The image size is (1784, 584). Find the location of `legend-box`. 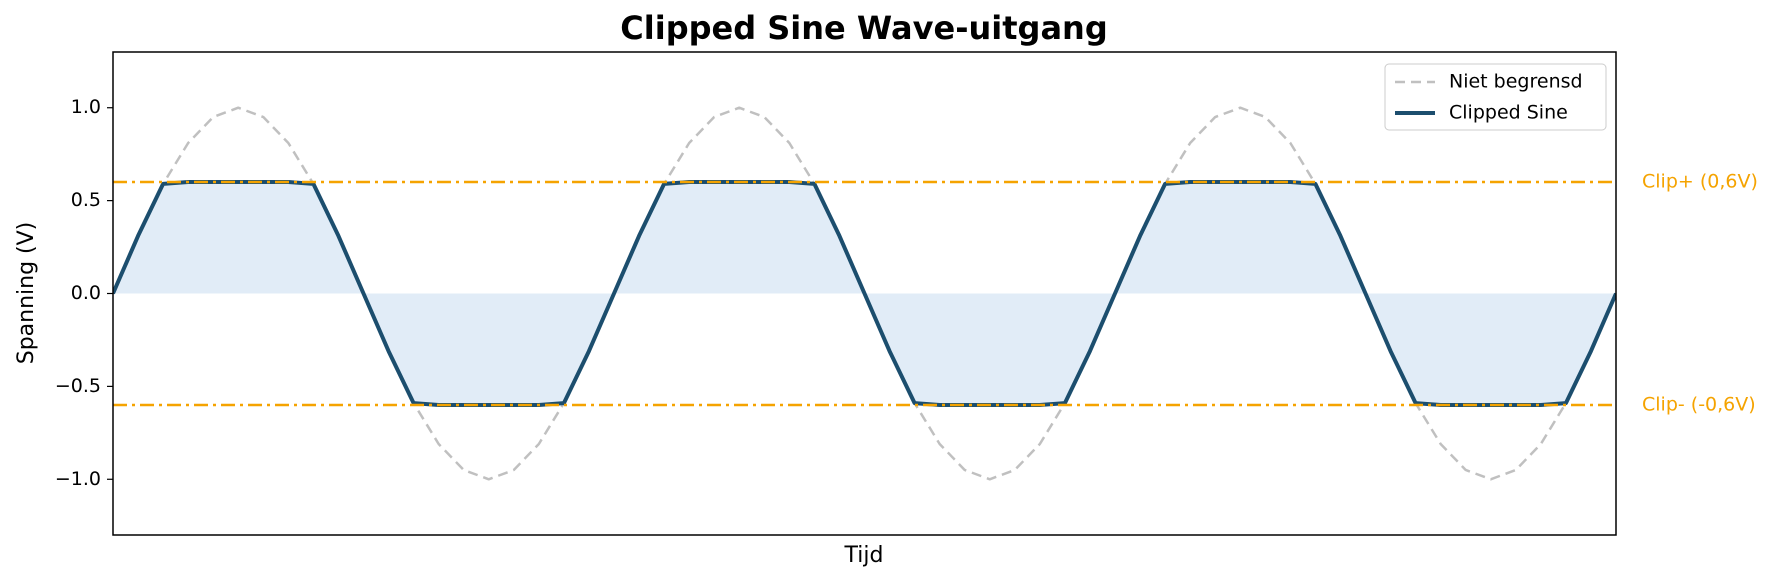

legend-box is located at coordinates (1495, 97).